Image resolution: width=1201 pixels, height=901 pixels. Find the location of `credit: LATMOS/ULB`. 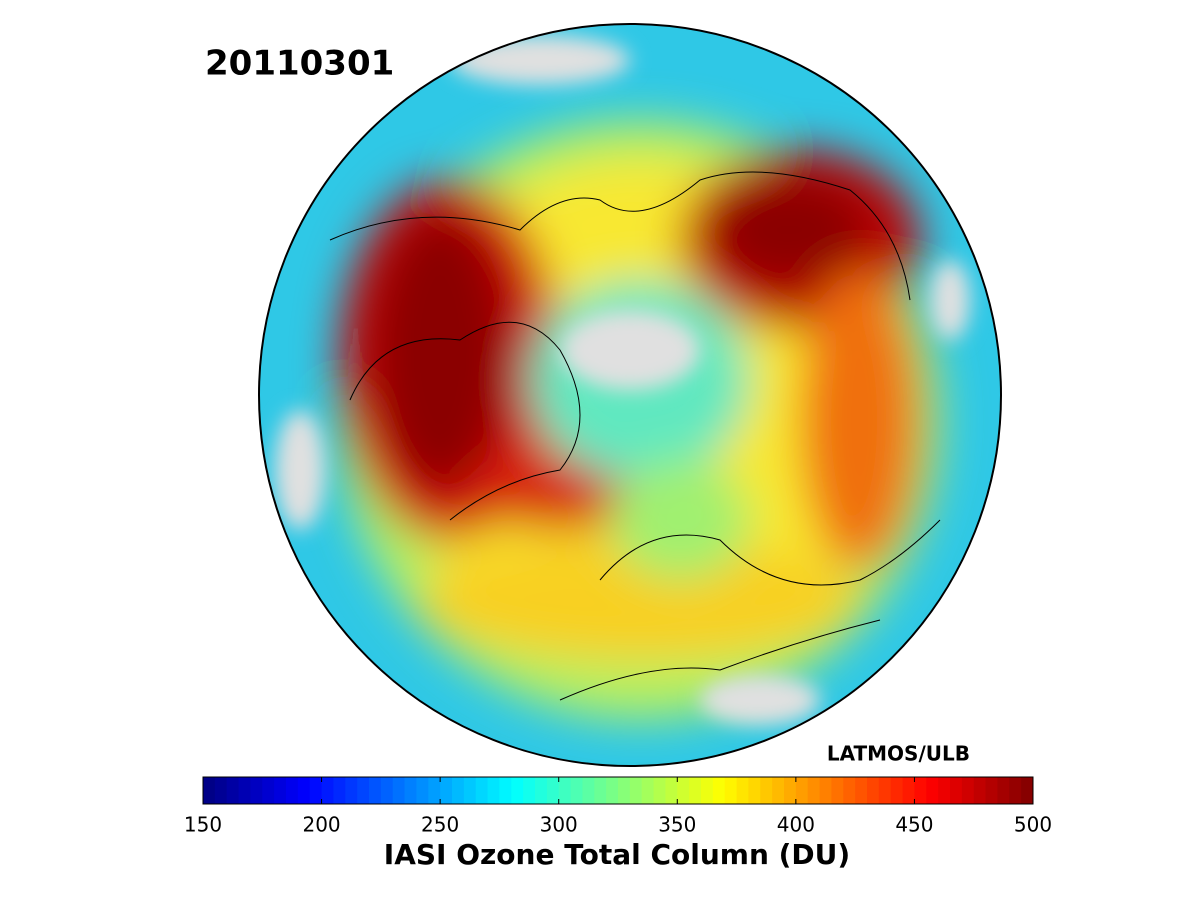

credit: LATMOS/ULB is located at coordinates (898, 754).